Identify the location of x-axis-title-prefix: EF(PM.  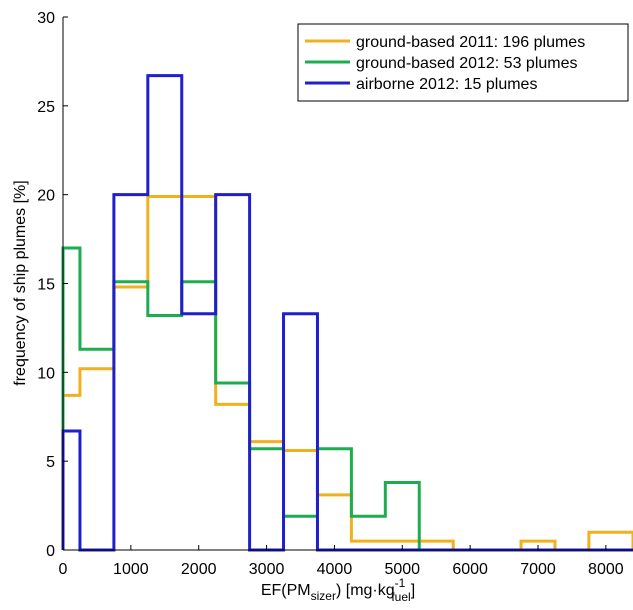
(286, 590).